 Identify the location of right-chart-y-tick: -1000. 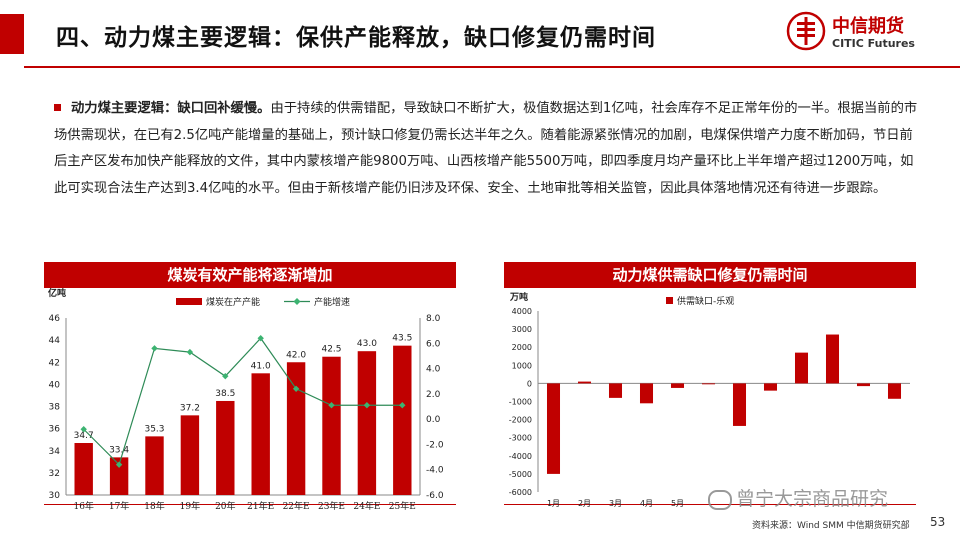
(520, 402).